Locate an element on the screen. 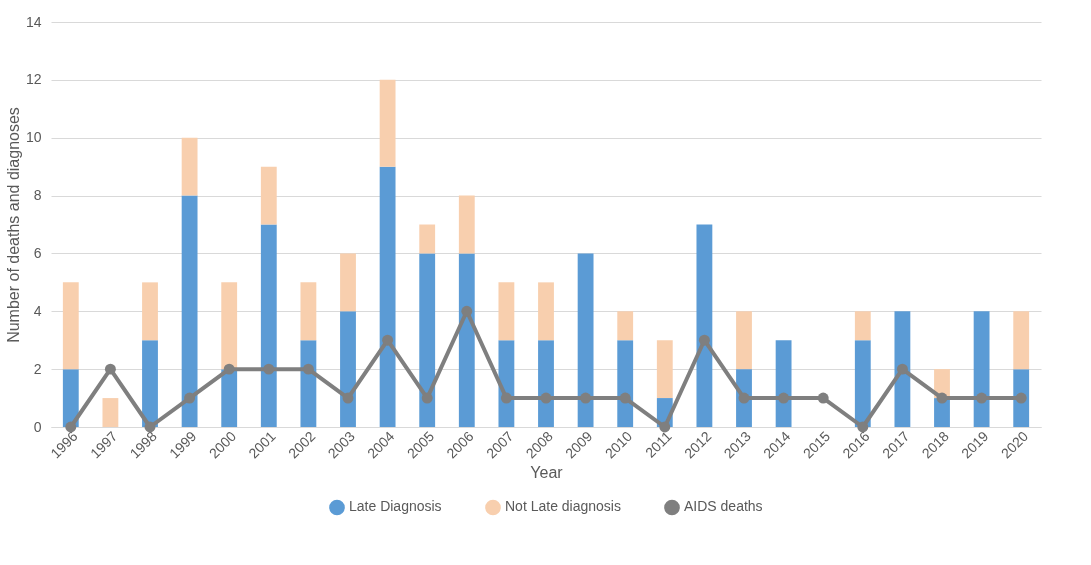 The image size is (1091, 565). y-tick-label: 12 is located at coordinates (33, 79).